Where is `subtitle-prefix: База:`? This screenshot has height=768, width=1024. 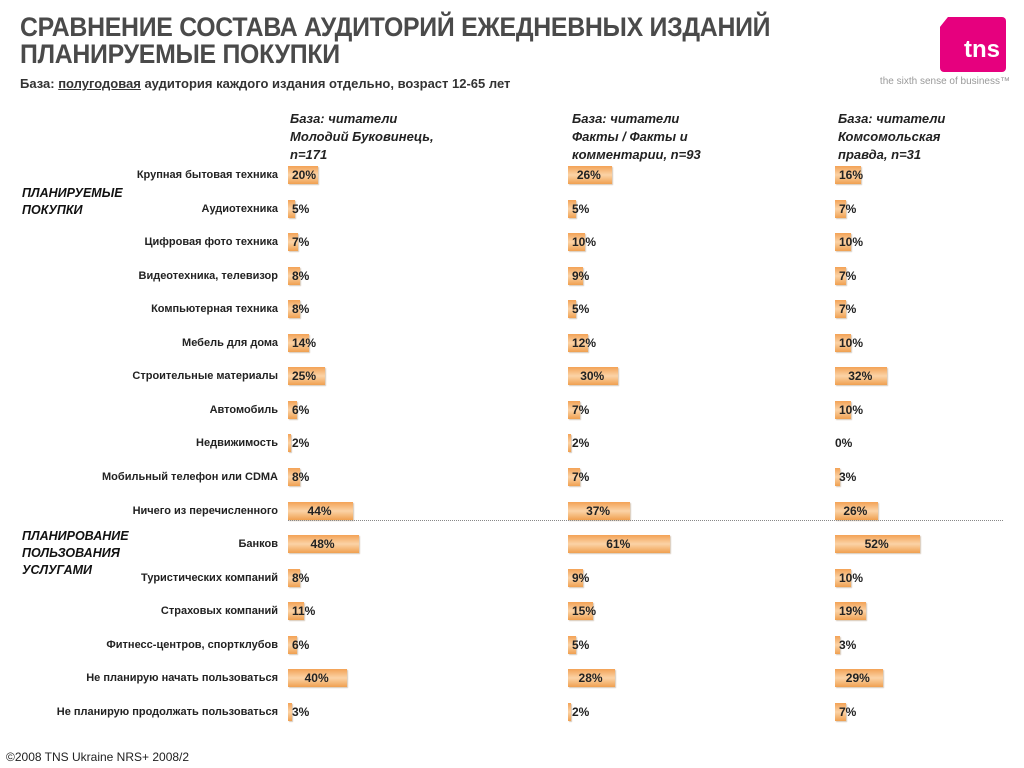 subtitle-prefix: База: is located at coordinates (39, 83).